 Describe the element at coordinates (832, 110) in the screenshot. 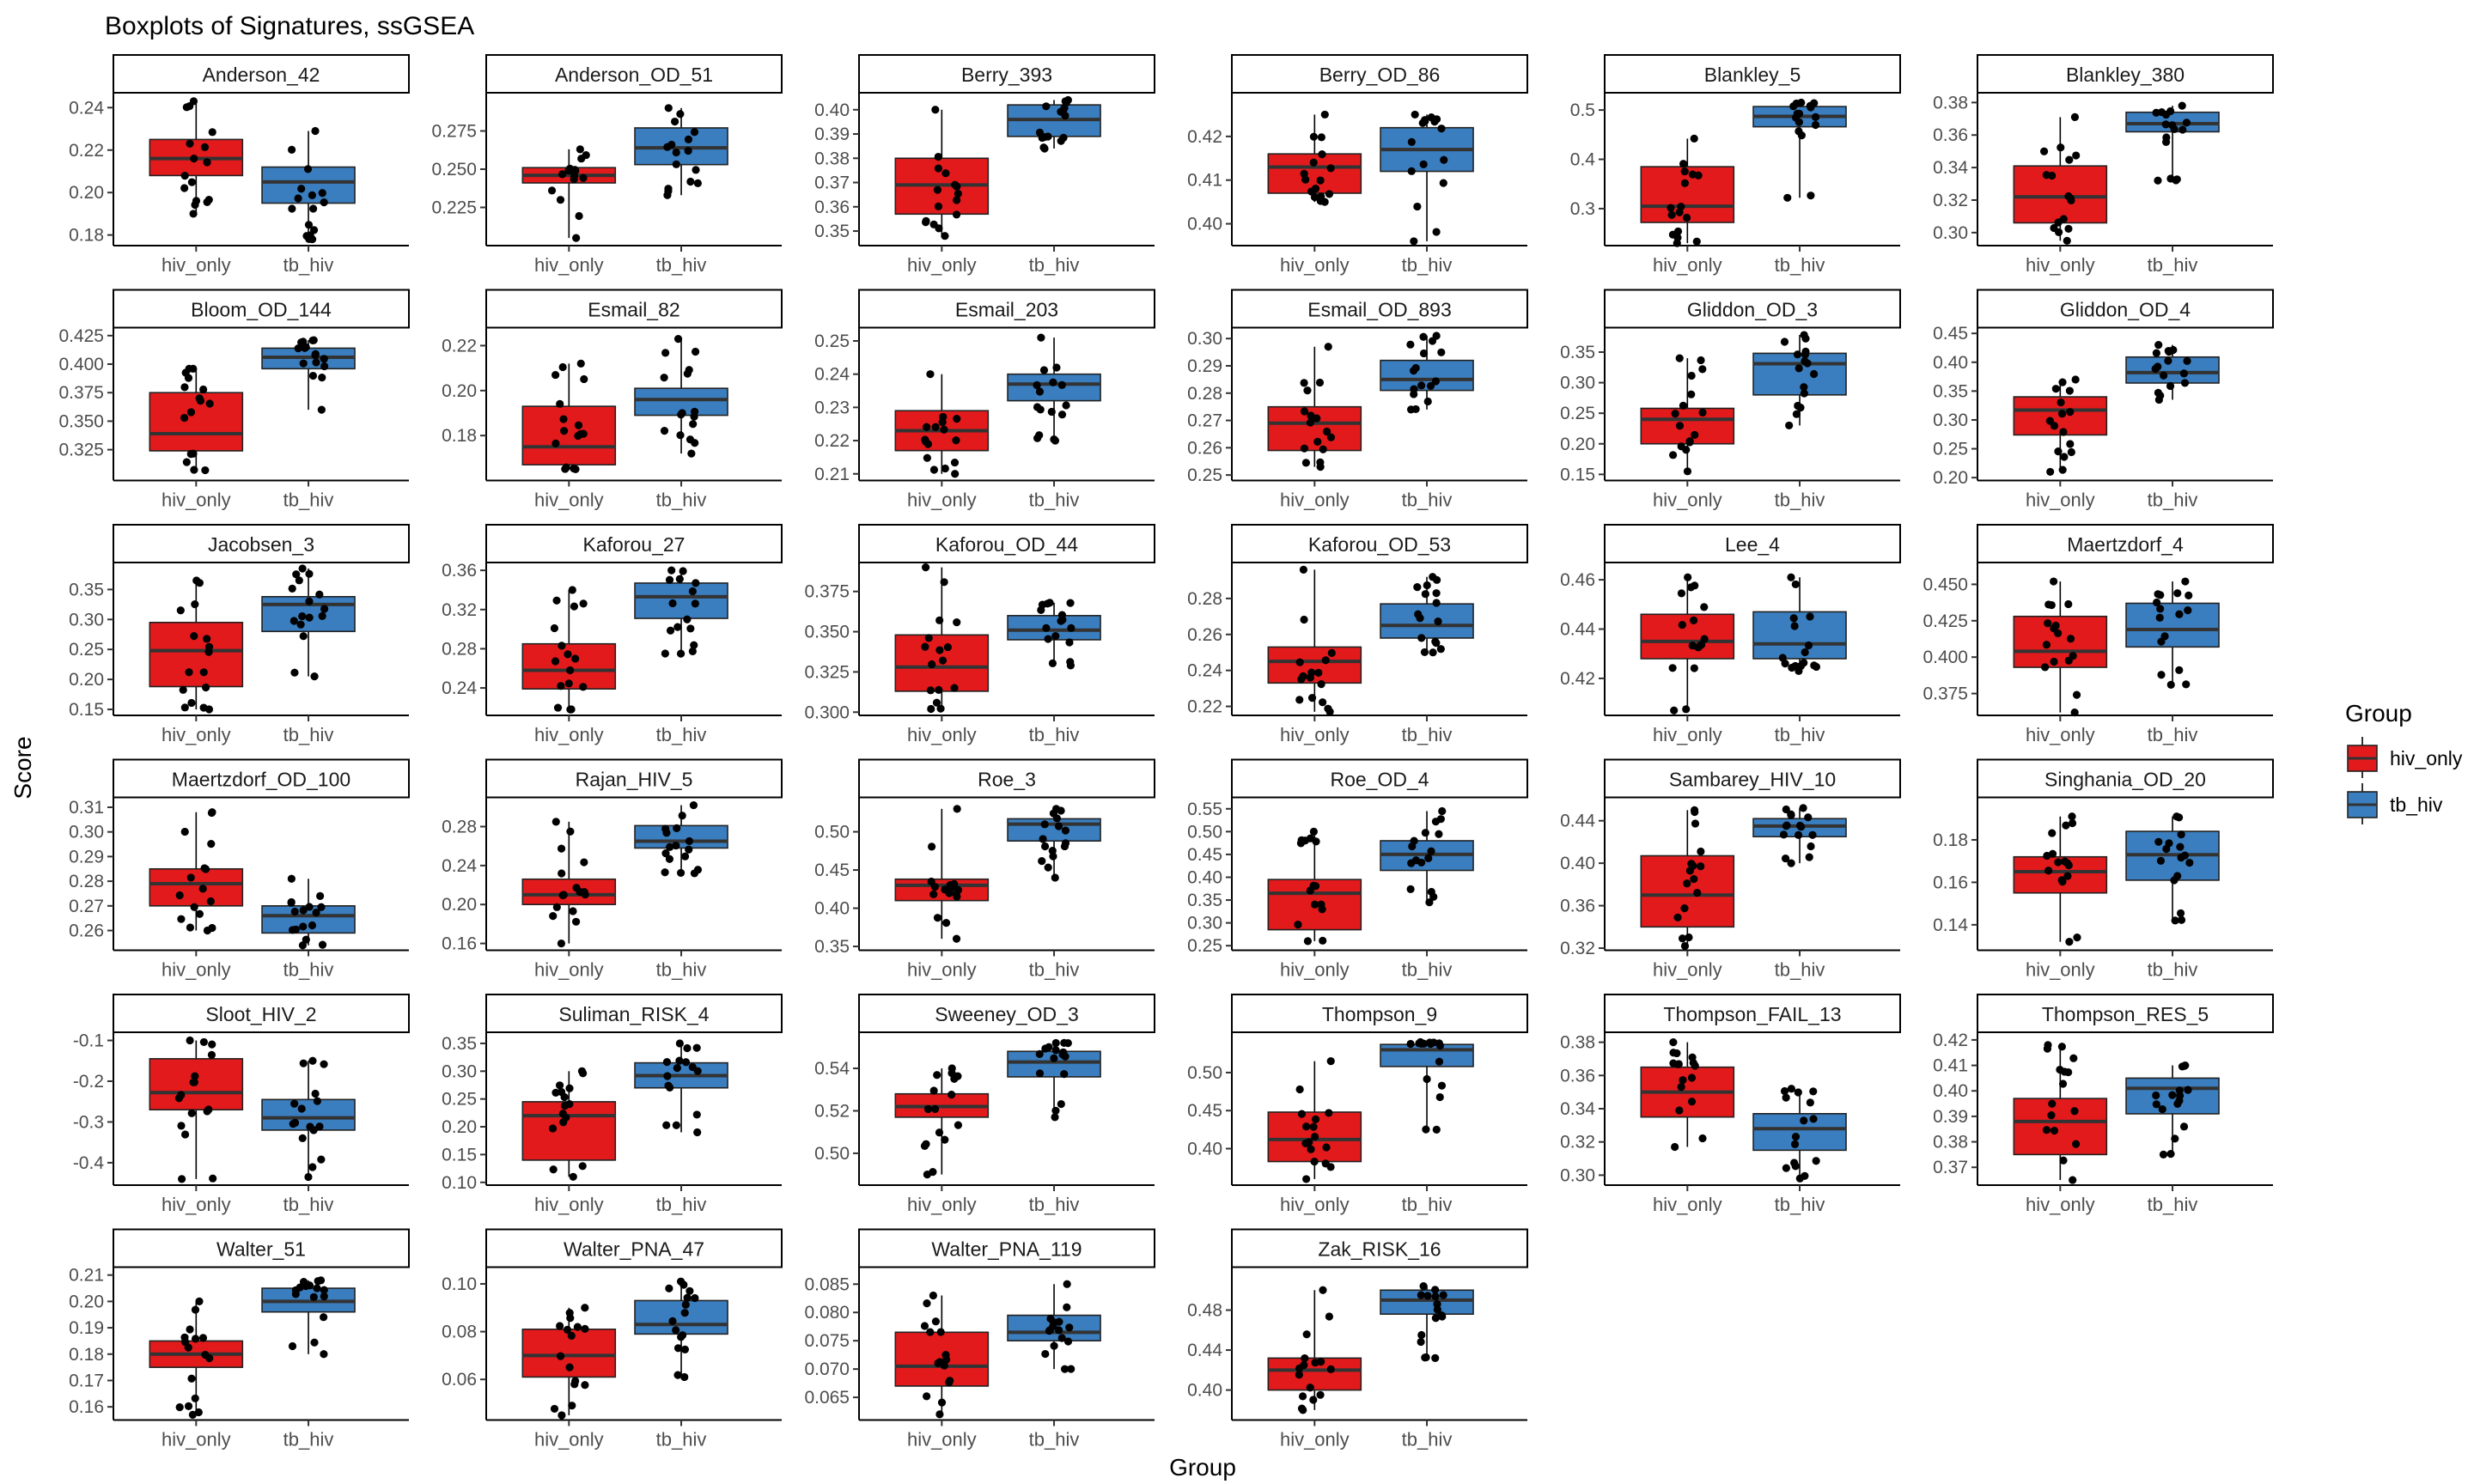

I see `y-tick-label: 0.40` at that location.